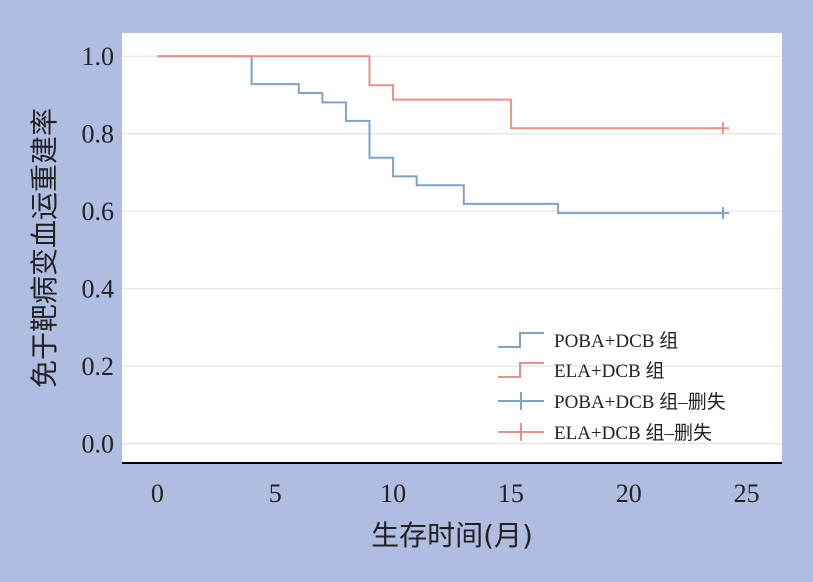 The width and height of the screenshot is (813, 582). What do you see at coordinates (98, 134) in the screenshot?
I see `y-tick-label: 0.8` at bounding box center [98, 134].